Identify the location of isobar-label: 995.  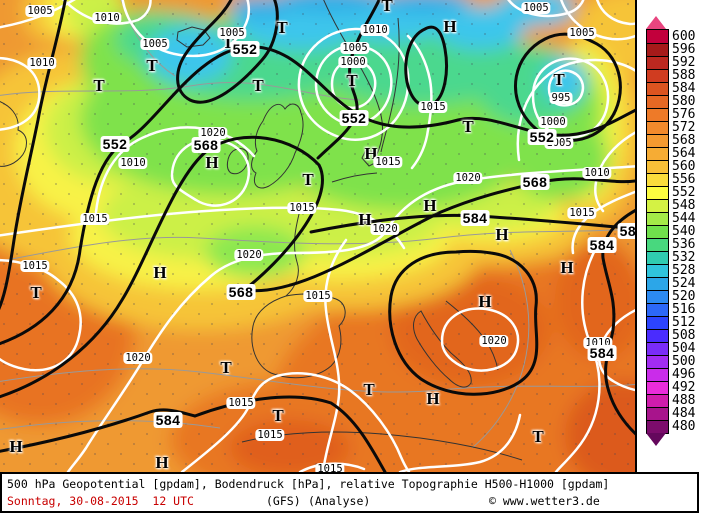
(561, 98).